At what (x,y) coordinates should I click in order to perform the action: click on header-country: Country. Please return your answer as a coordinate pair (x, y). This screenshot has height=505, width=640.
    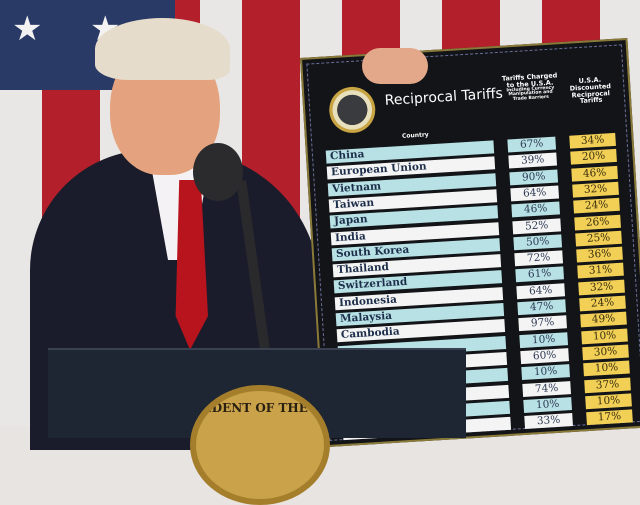
    Looking at the image, I should click on (415, 135).